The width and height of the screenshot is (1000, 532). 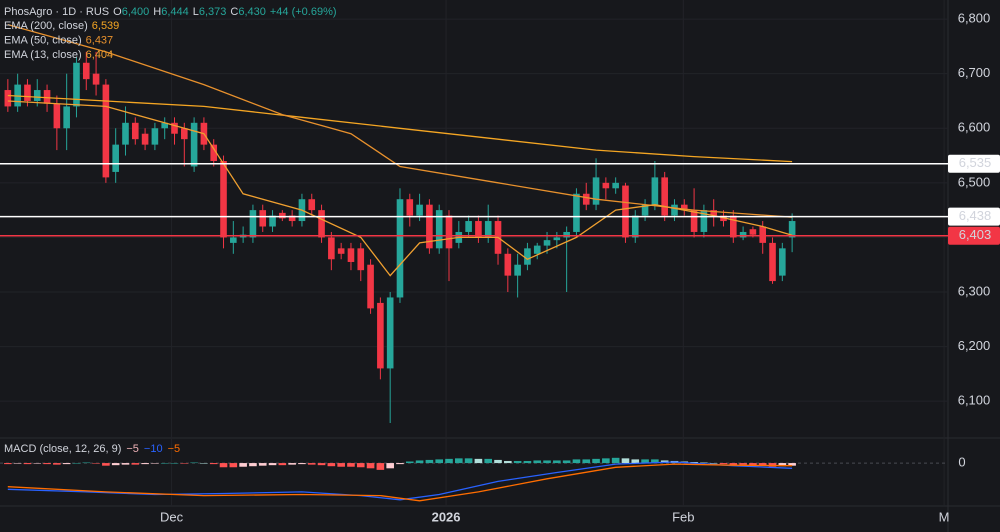 I want to click on y-tick-label: 6,600, so click(x=974, y=127).